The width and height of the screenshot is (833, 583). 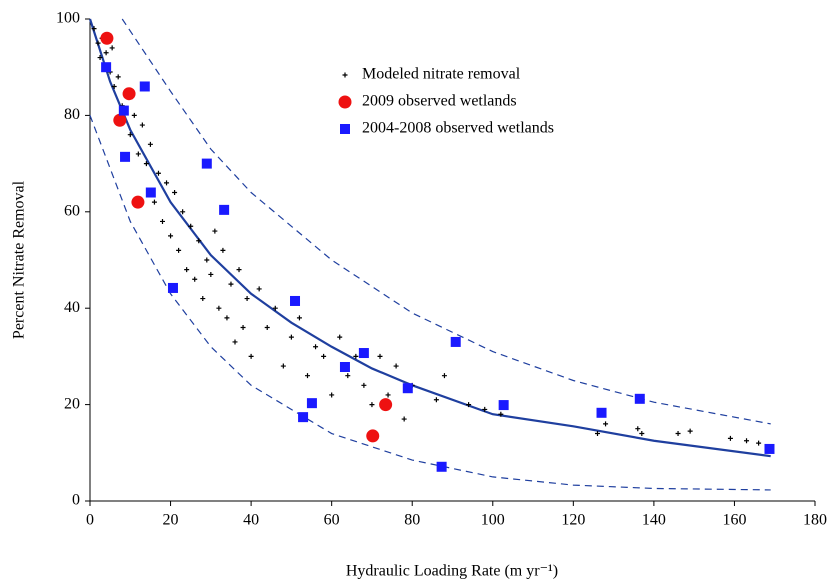 What do you see at coordinates (90, 520) in the screenshot?
I see `x-tick-label: 0` at bounding box center [90, 520].